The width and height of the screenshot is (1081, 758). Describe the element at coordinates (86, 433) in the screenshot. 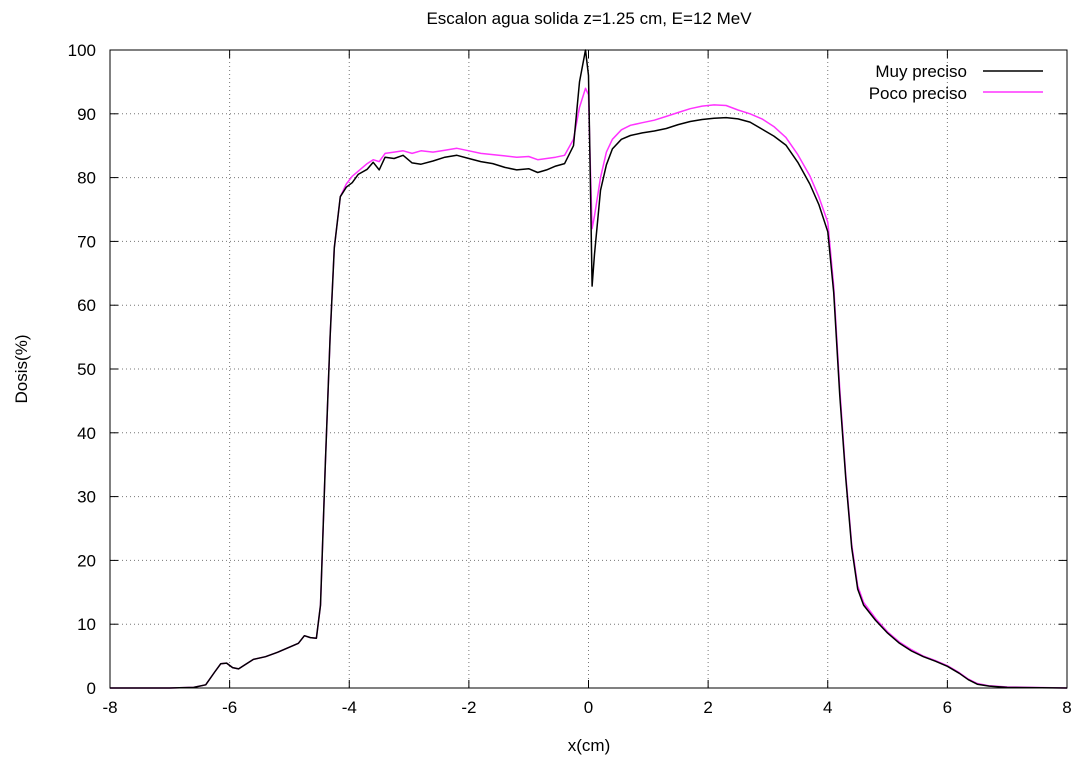

I see `y-tick-label: 40` at that location.